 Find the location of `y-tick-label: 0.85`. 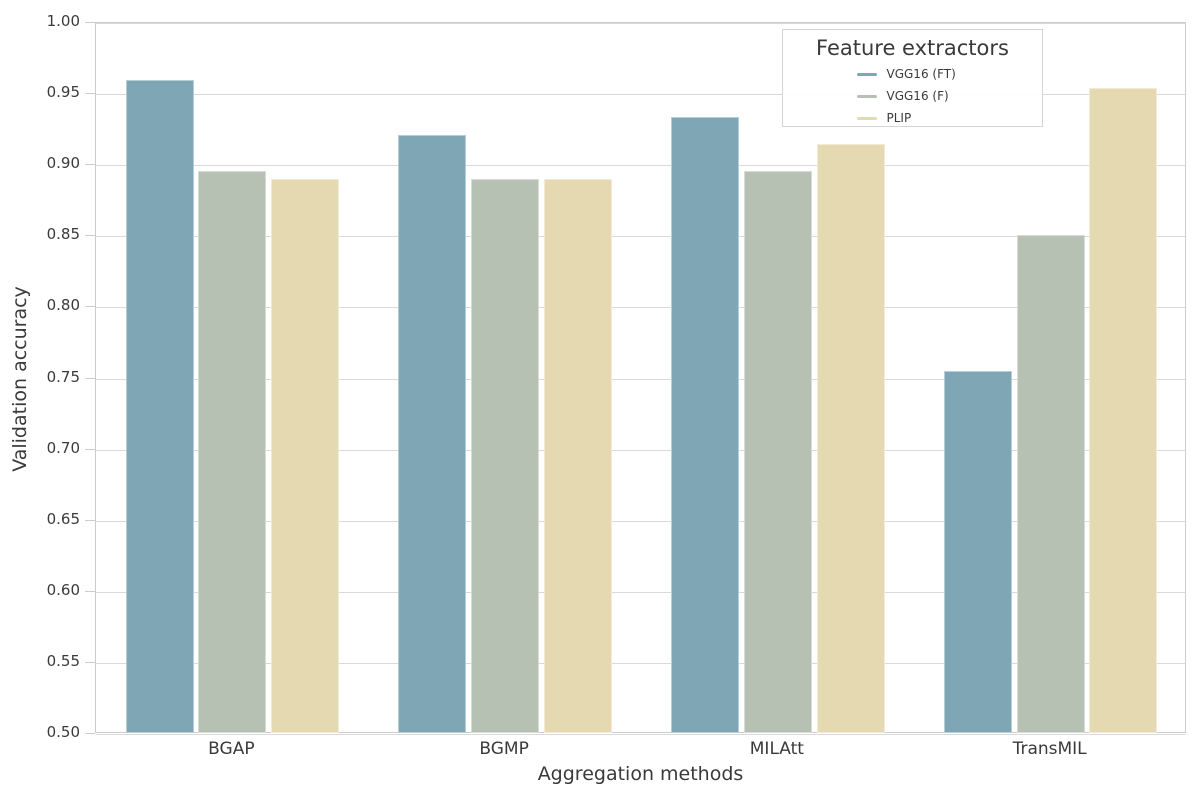

y-tick-label: 0.85 is located at coordinates (63, 234).